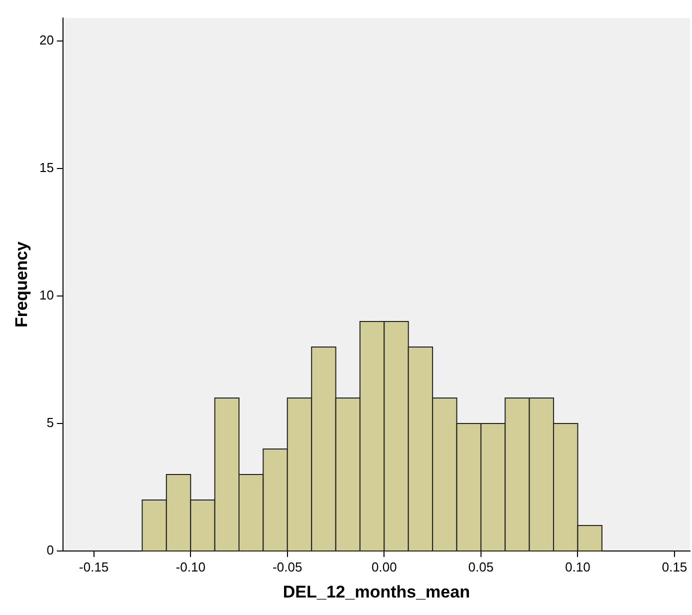  Describe the element at coordinates (376, 592) in the screenshot. I see `x-axis-title: DEL_12_months_mean` at that location.